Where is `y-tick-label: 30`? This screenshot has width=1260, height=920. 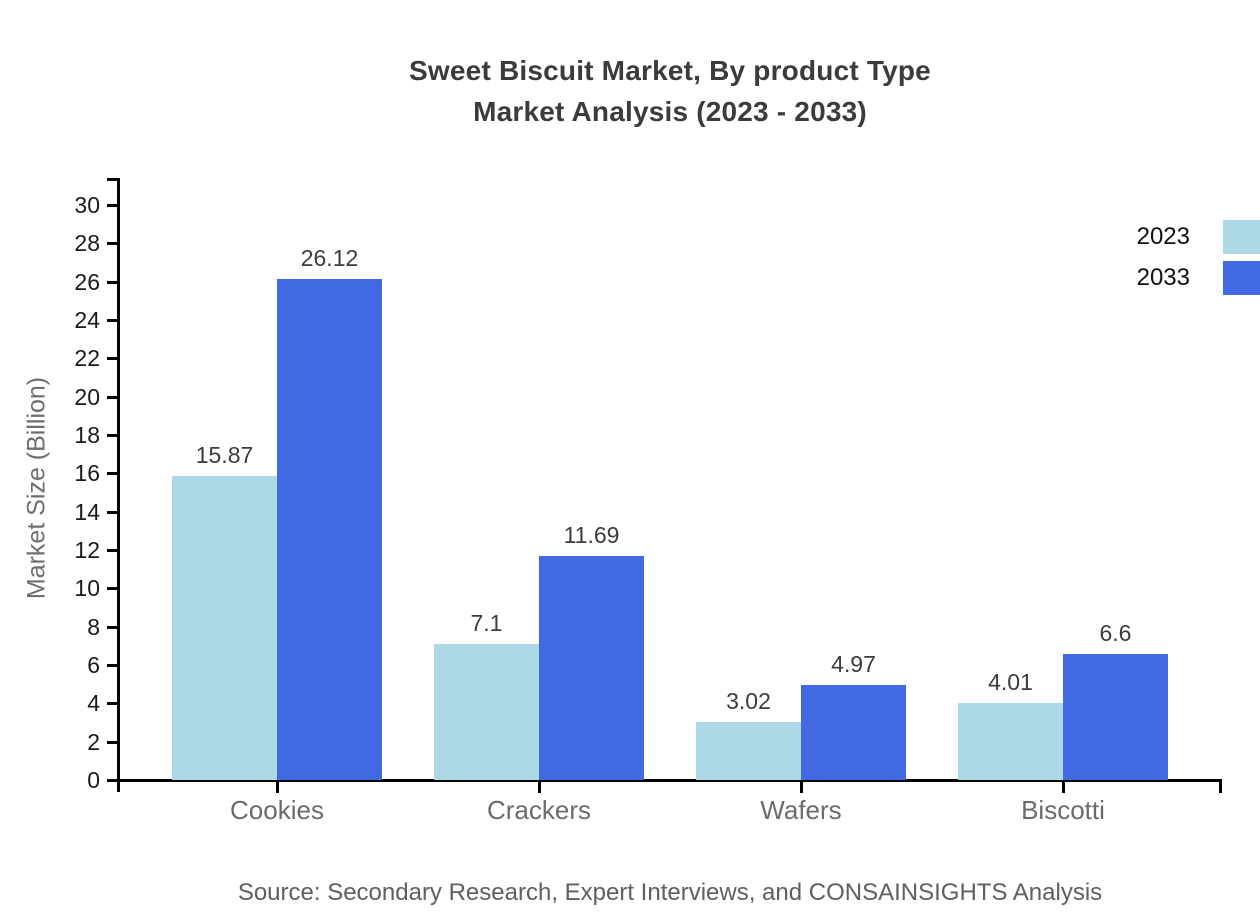
y-tick-label: 30 is located at coordinates (87, 205).